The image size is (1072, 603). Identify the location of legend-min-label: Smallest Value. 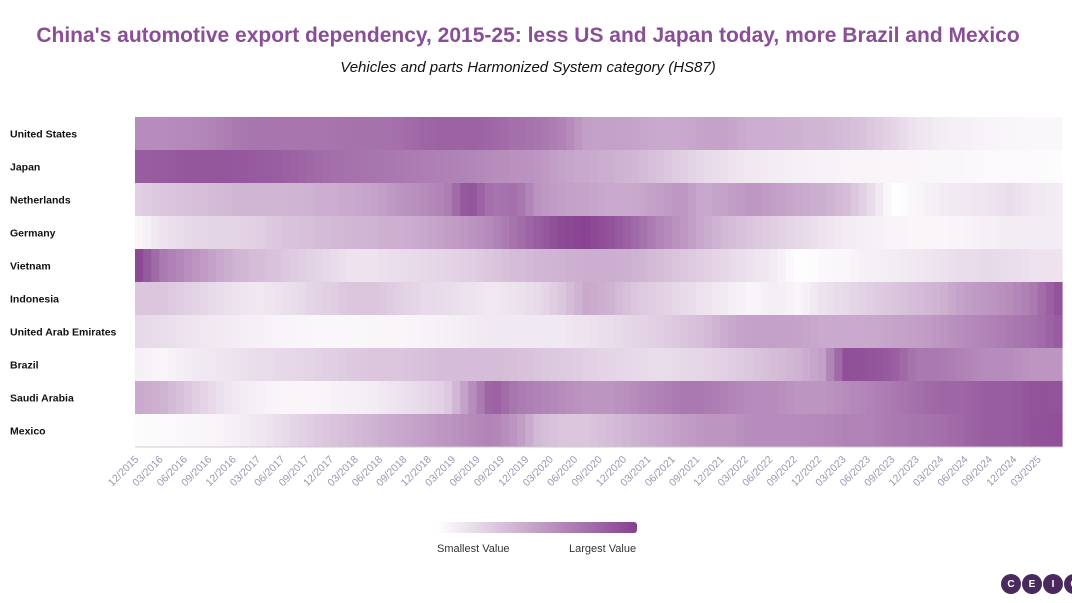
(473, 549).